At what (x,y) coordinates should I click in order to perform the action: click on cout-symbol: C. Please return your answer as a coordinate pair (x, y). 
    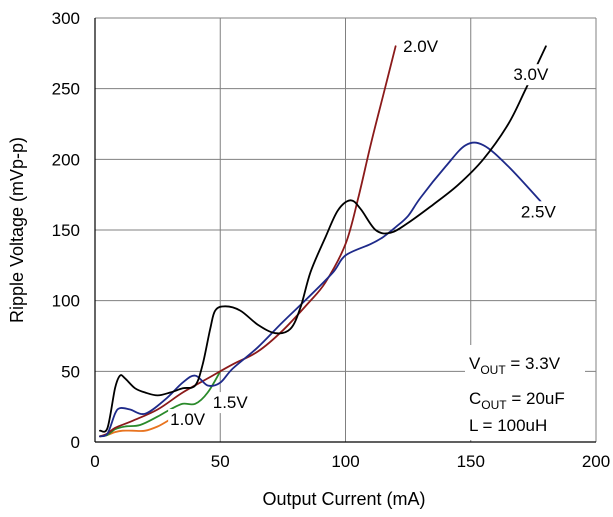
    Looking at the image, I should click on (475, 398).